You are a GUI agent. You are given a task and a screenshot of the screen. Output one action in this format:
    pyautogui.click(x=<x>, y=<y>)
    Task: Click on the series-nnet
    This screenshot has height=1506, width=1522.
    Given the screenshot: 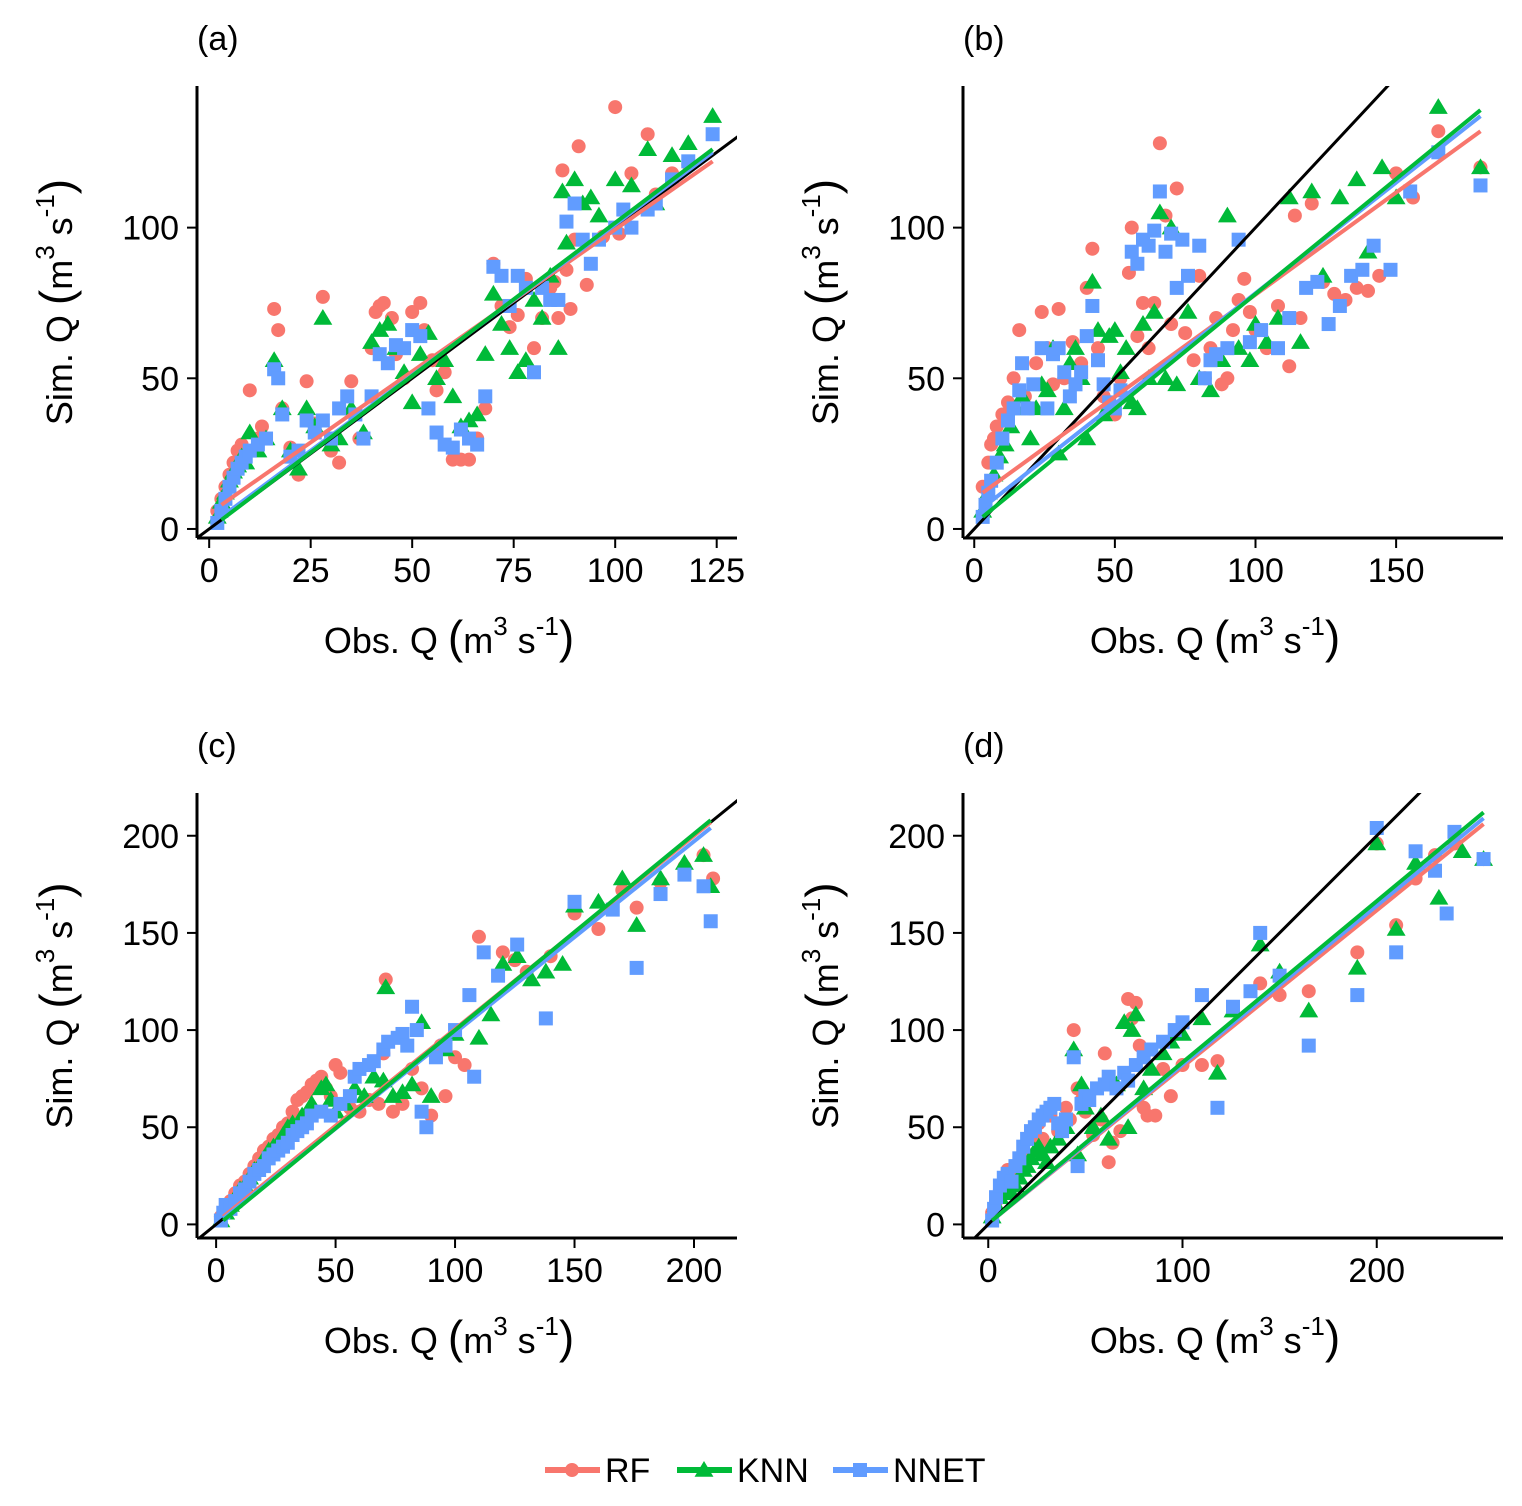 What is the action you would take?
    pyautogui.click(x=465, y=328)
    